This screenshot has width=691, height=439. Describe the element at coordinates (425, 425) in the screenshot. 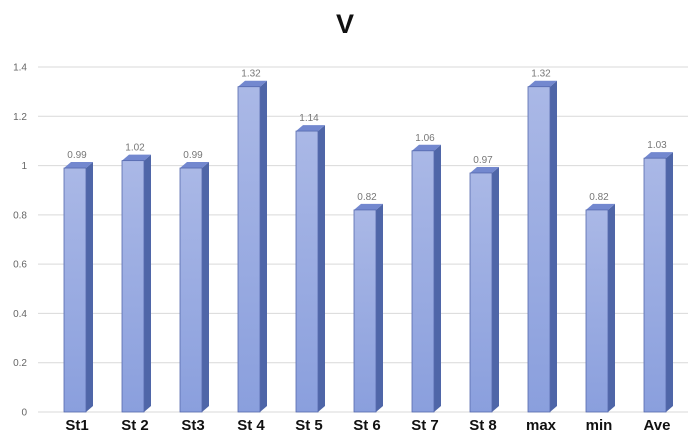

I see `x-tick-label: St 7` at that location.